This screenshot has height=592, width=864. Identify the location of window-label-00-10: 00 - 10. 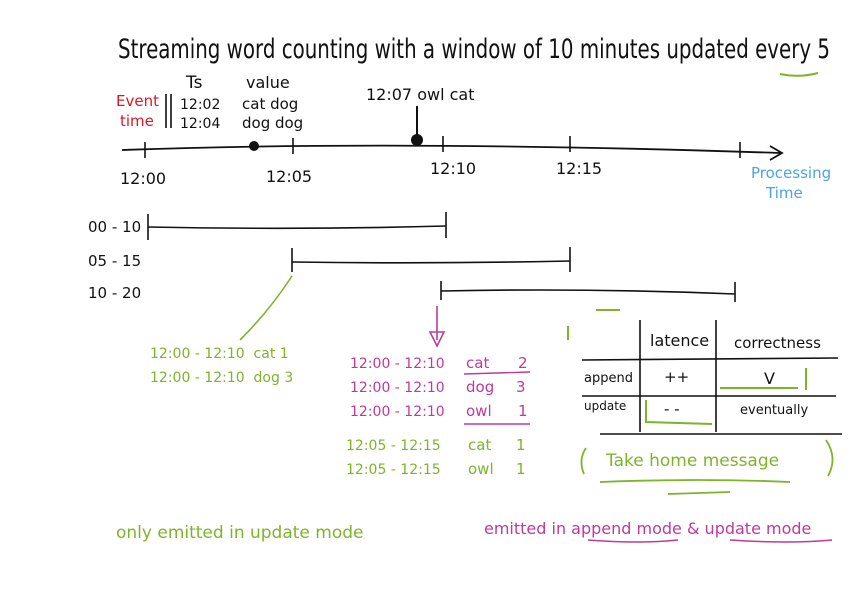
(114, 227).